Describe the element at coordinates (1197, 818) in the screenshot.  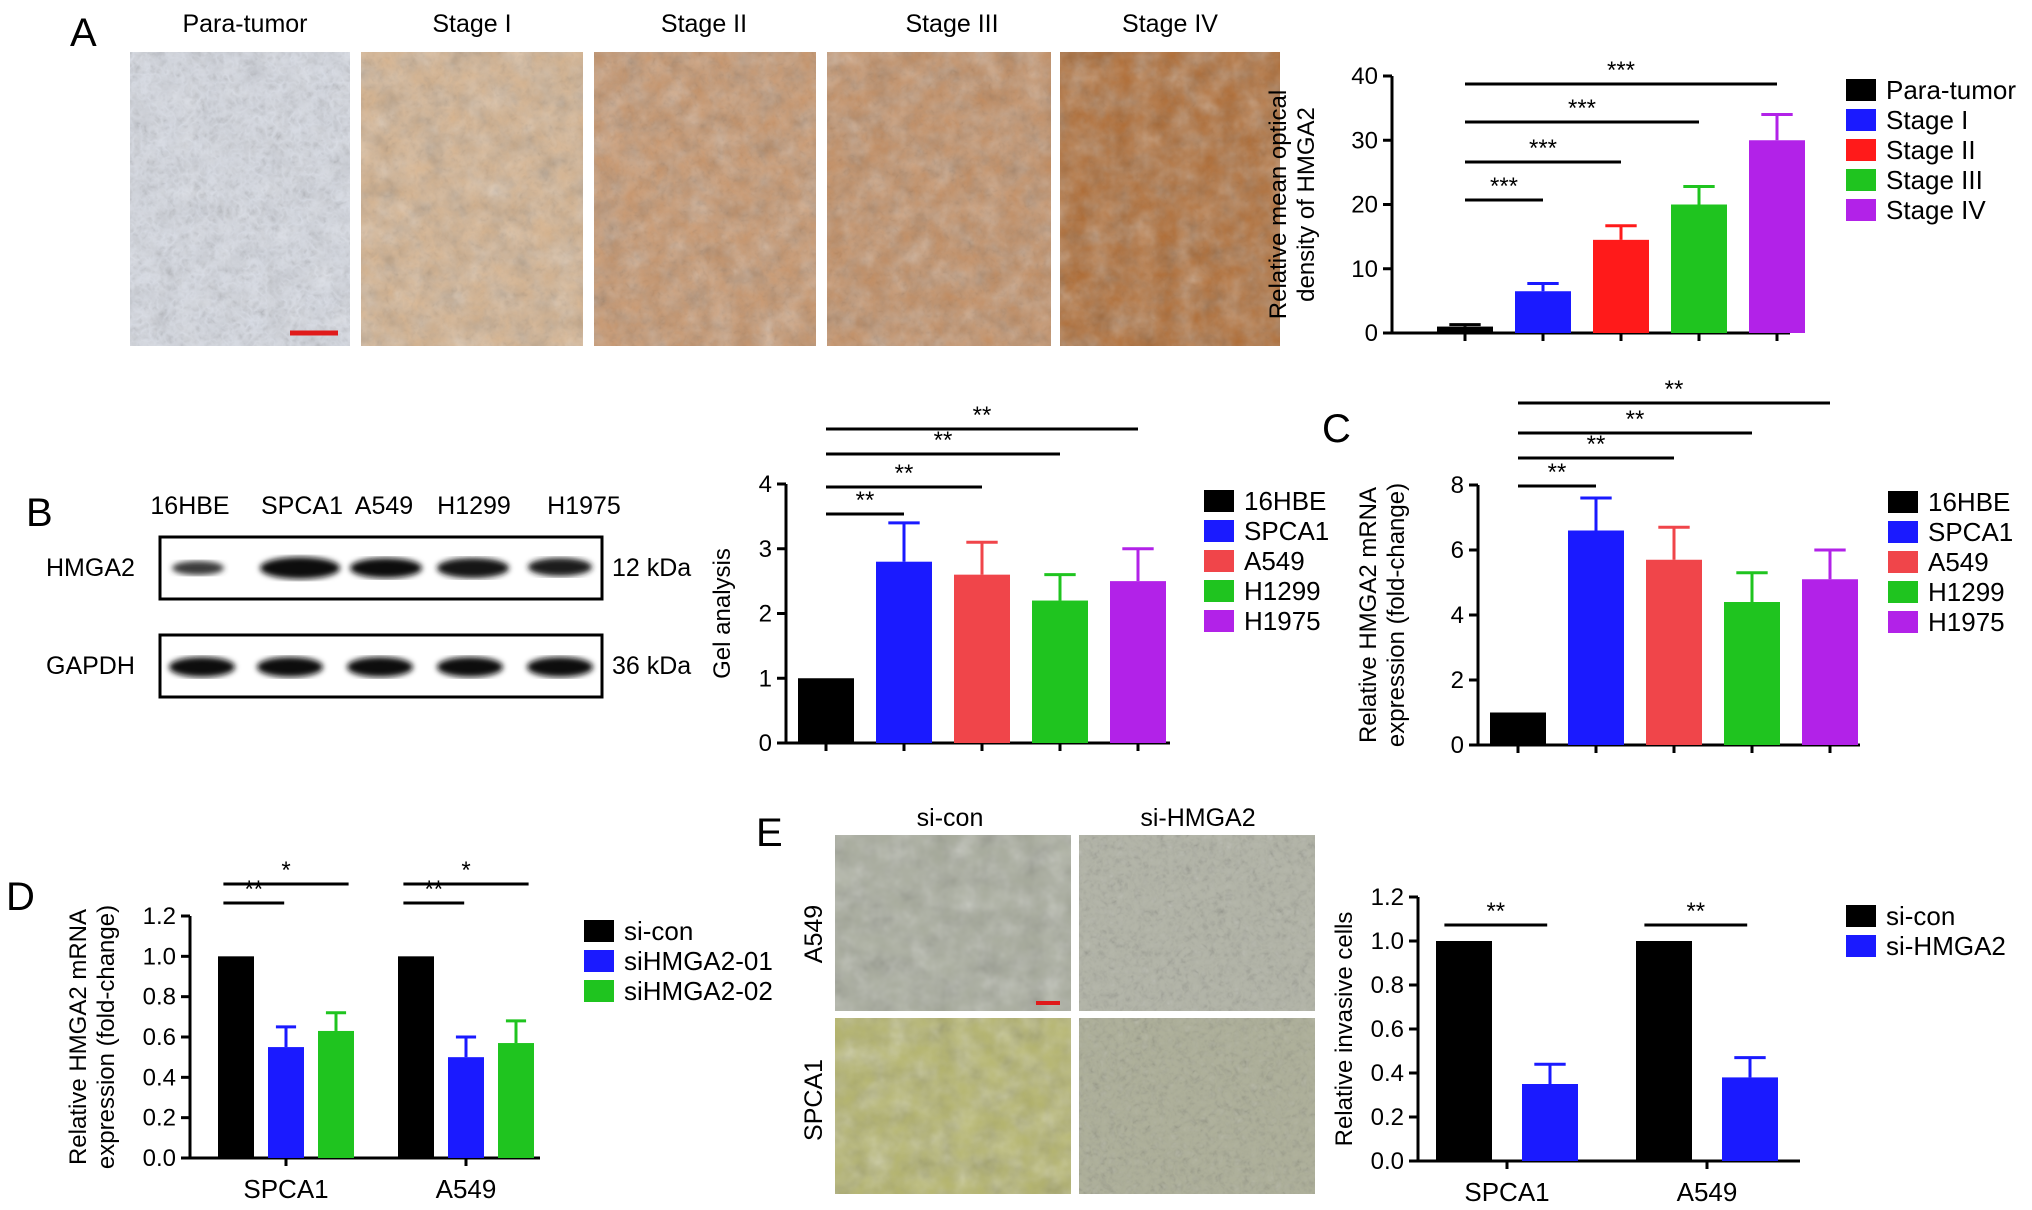
I see `transwell-col-label-si-hmga2: si-HMGA2` at that location.